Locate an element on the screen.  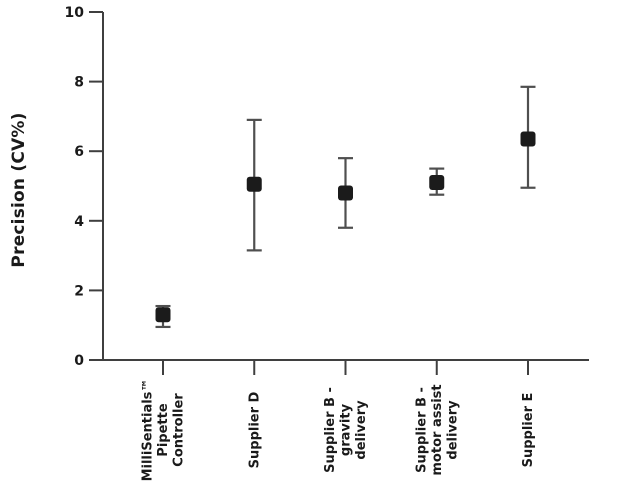
x-tick-label: Supplier D is located at coordinates (254, 429).